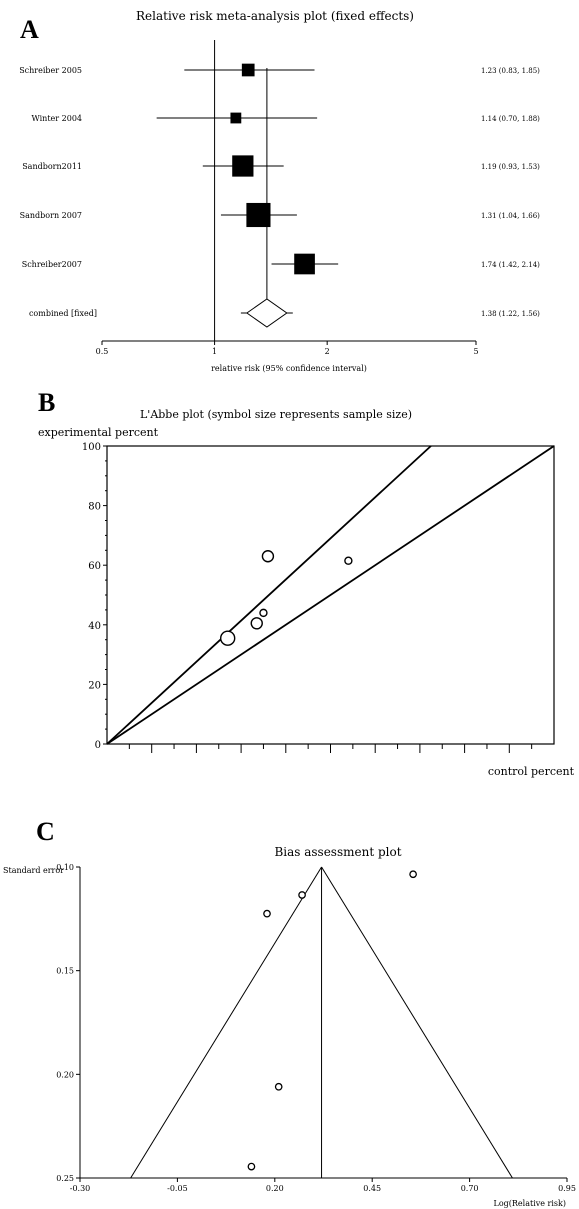 Image resolution: width=579 pixels, height=1209 pixels. Describe the element at coordinates (94, 507) in the screenshot. I see `labbe-y-tick-label: 80` at that location.